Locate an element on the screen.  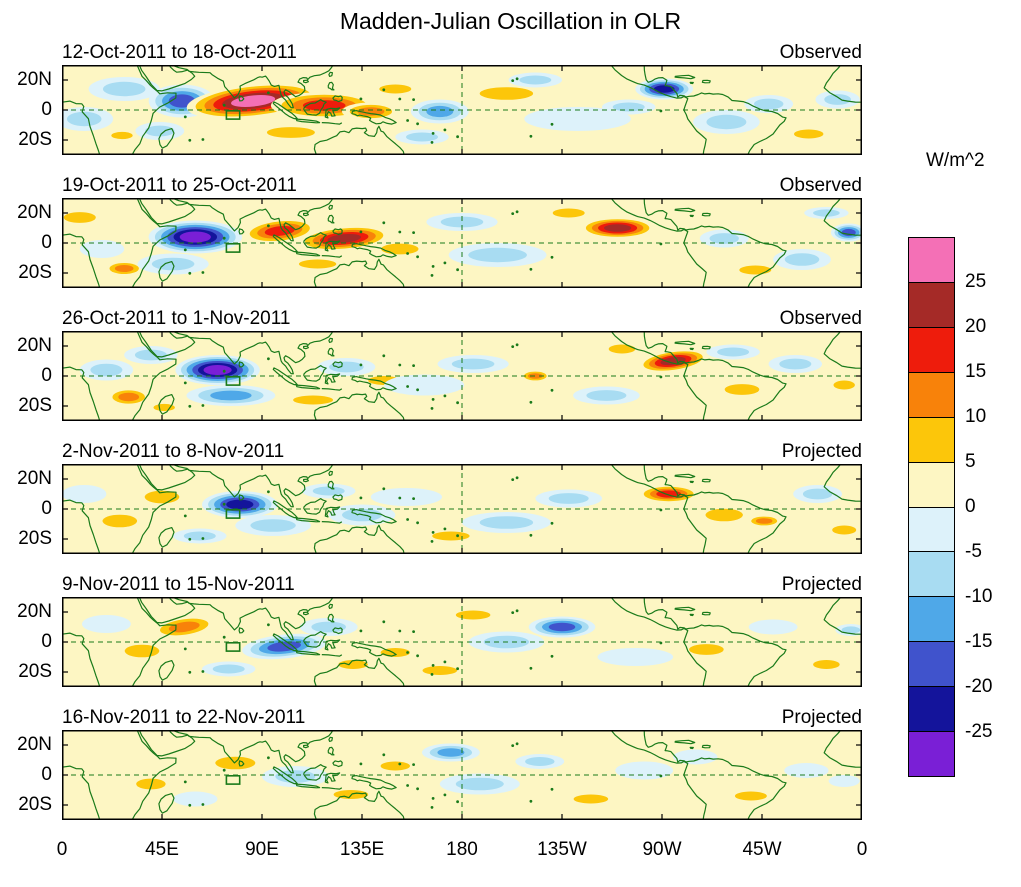
colorbar-tick-label: 25 is located at coordinates (976, 281).